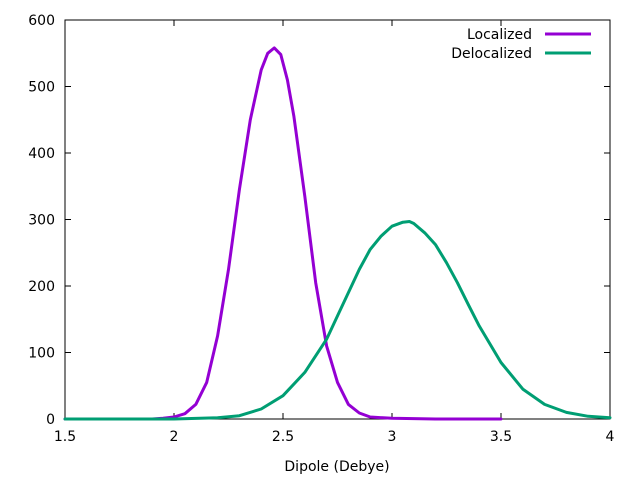 Image resolution: width=640 pixels, height=480 pixels. I want to click on x-tick-label: 2.5, so click(283, 437).